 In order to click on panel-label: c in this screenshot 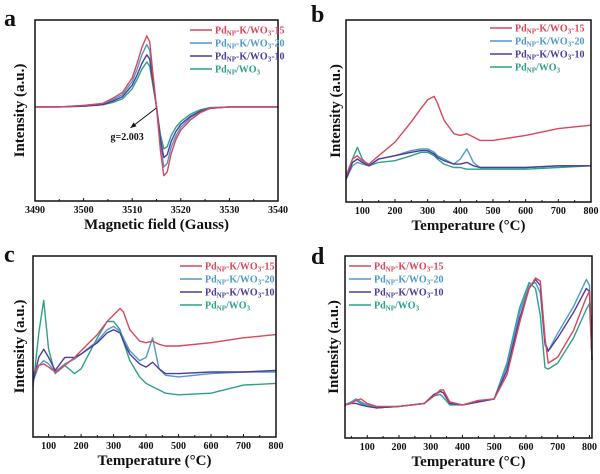, I will do `click(9, 255)`.